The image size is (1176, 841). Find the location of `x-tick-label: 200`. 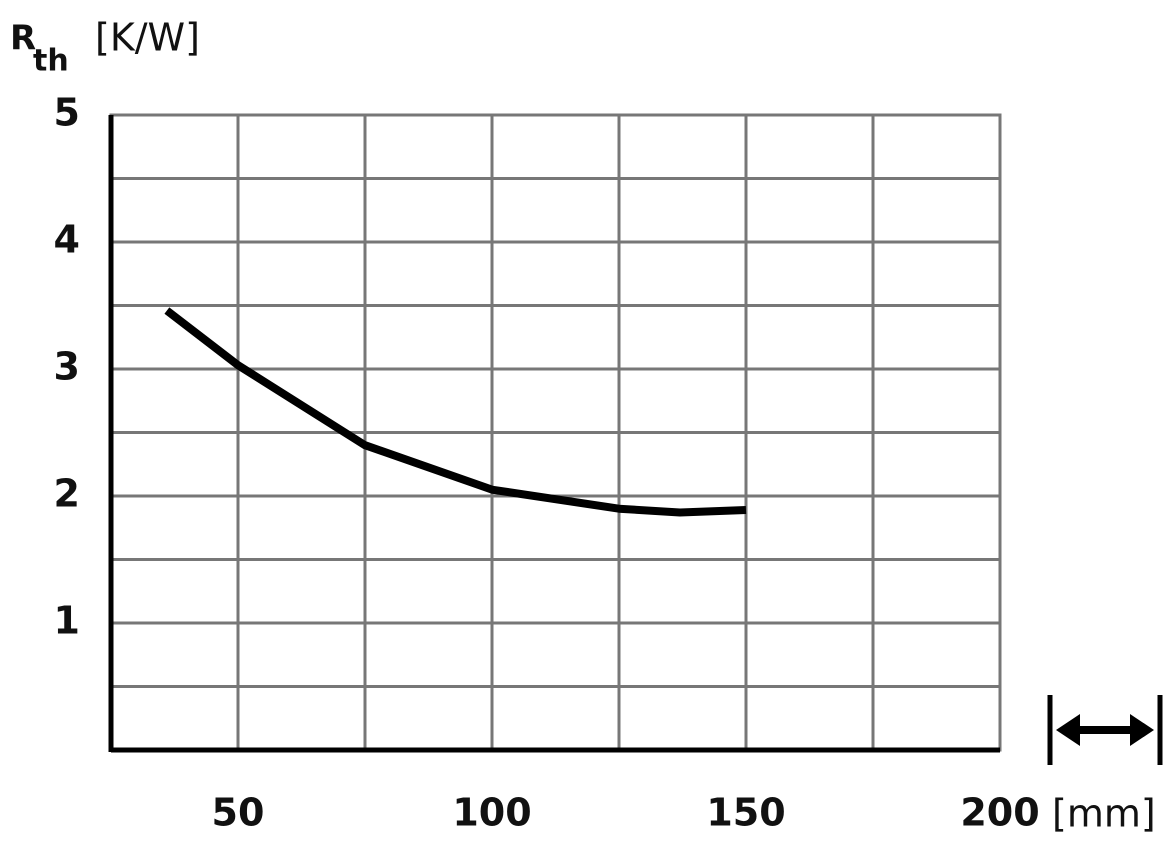

x-tick-label: 200 is located at coordinates (999, 813).